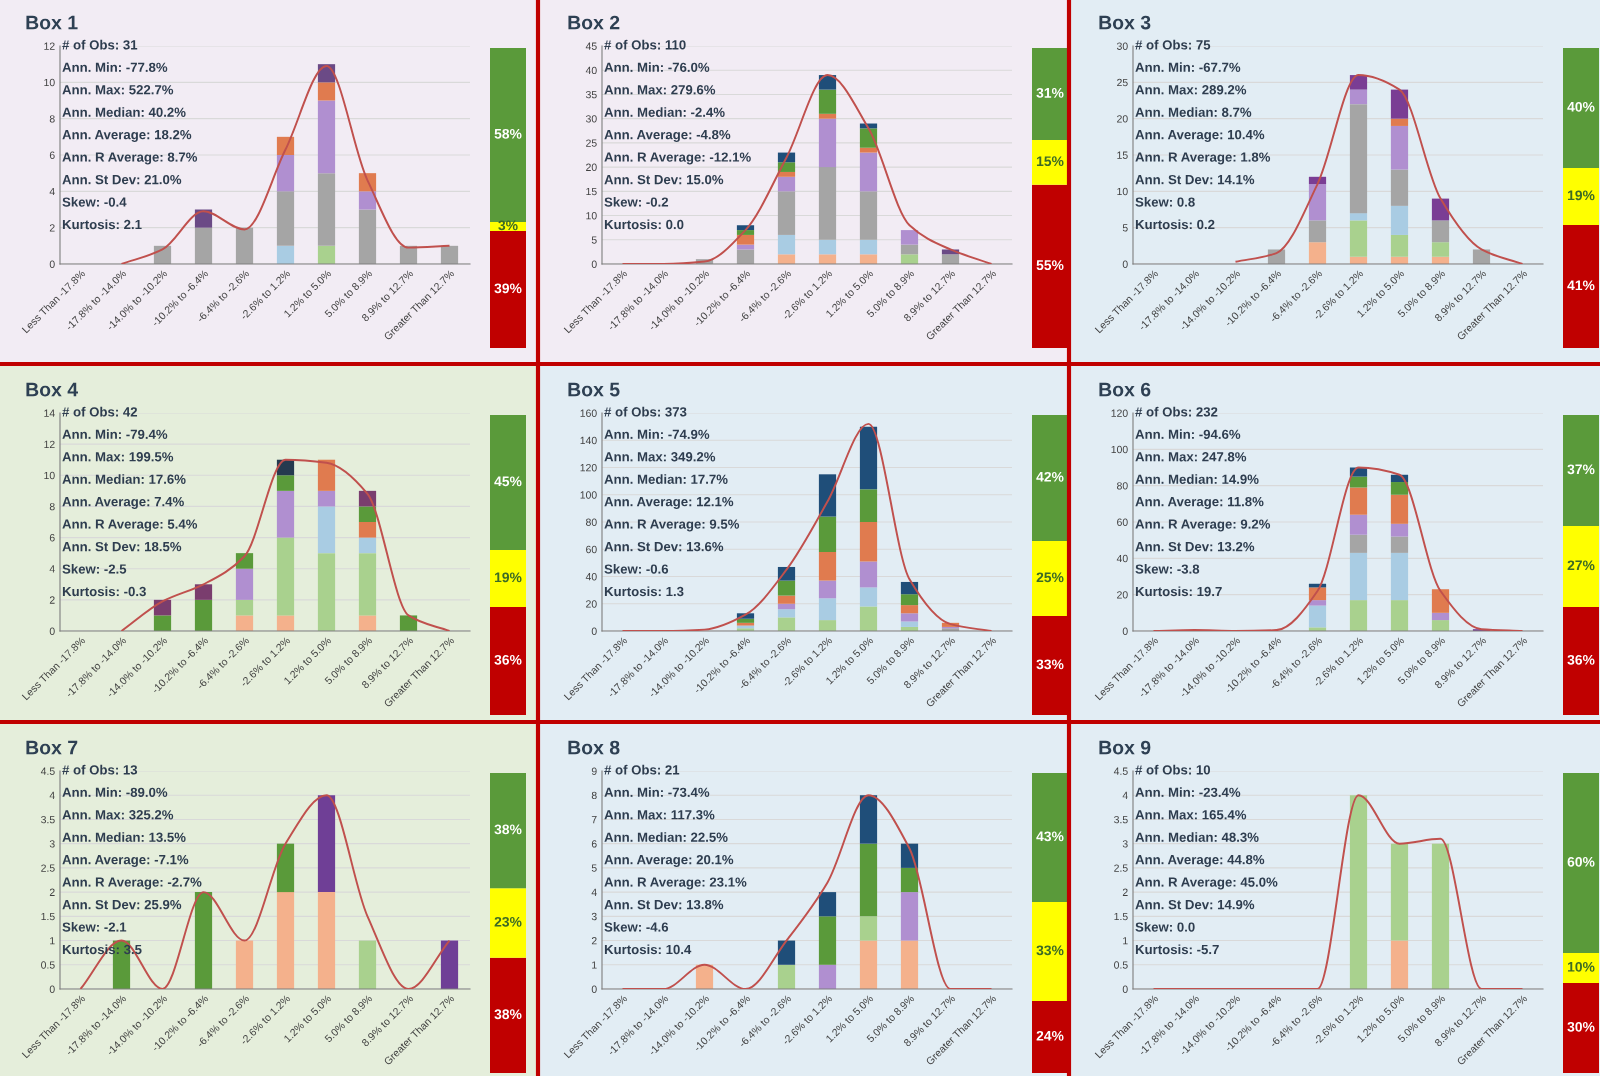 The image size is (1600, 1076). I want to click on y-tick-label: 14, so click(49, 413).